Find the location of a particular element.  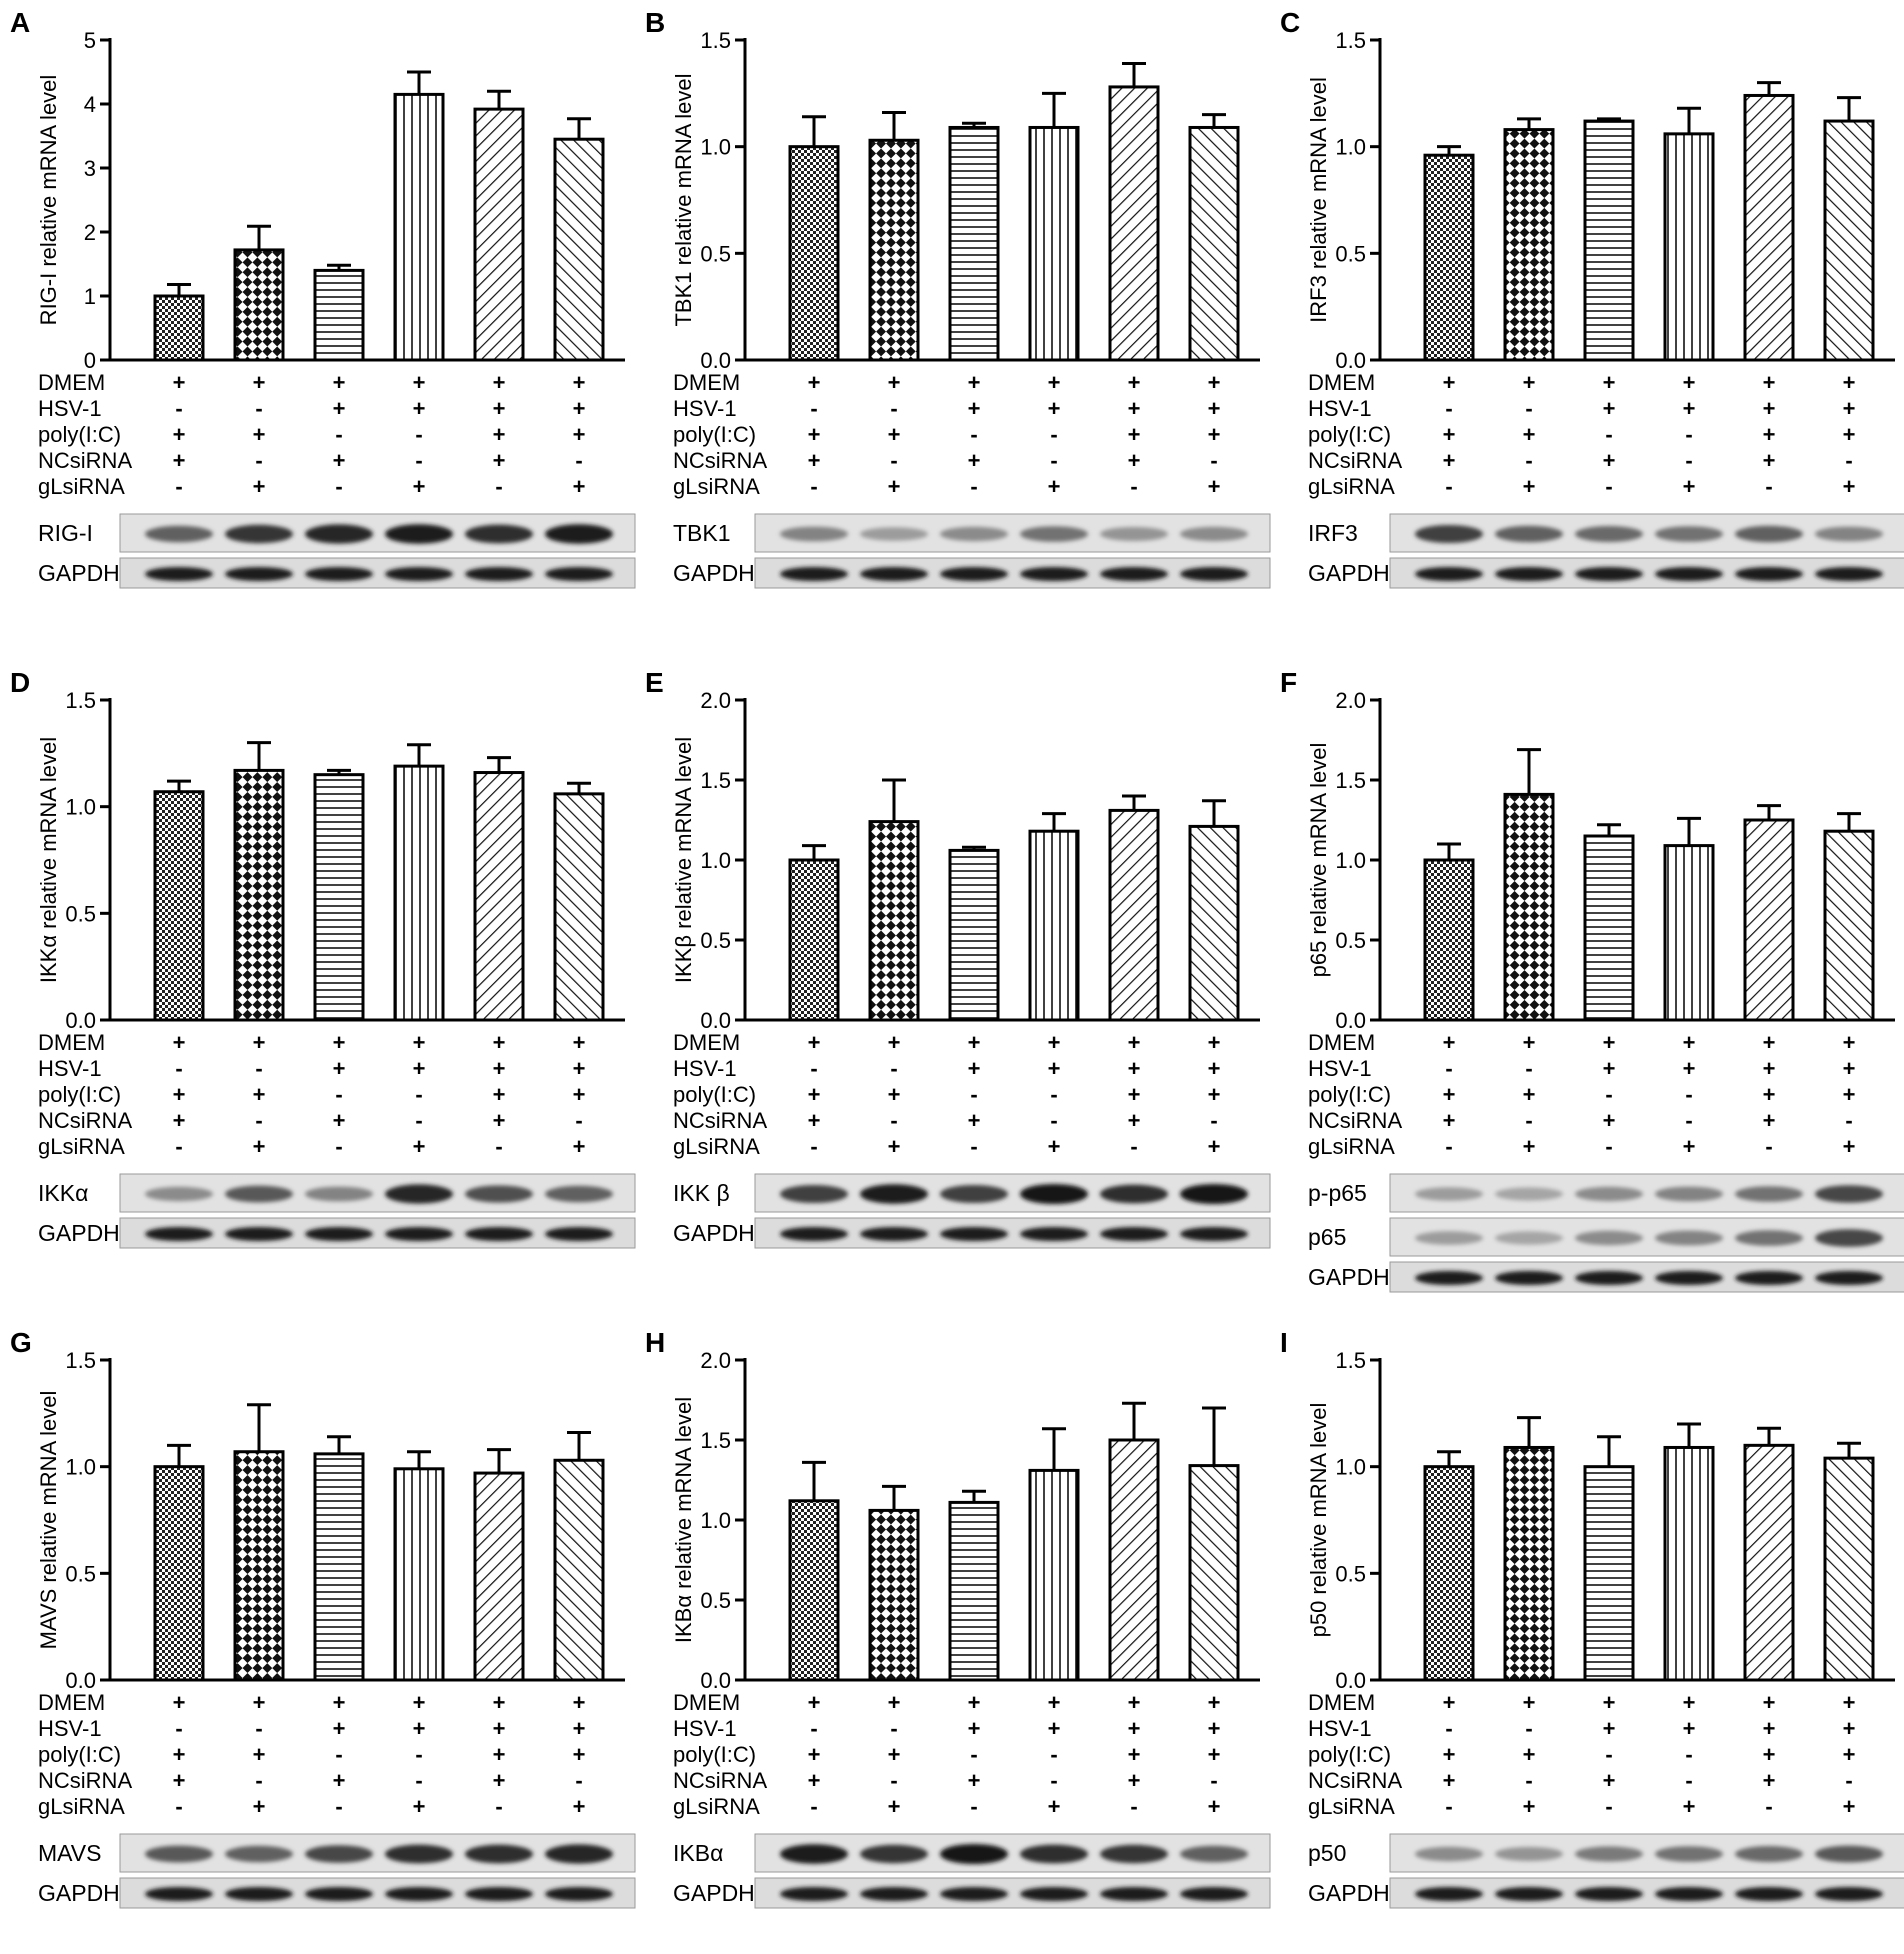

y-axis-label: IKBα relative mRNA level is located at coordinates (683, 1520).